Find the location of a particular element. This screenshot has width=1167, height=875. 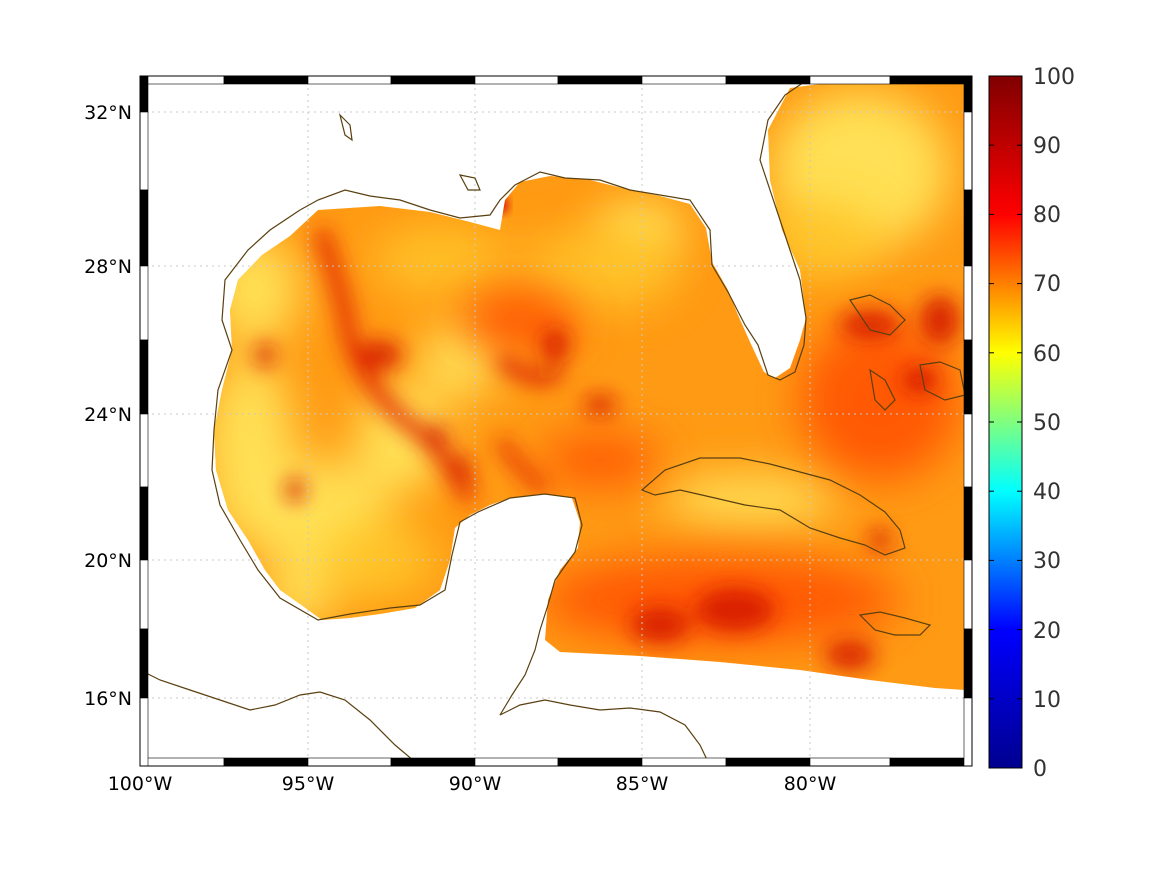

colorbar-tick-label: 90 is located at coordinates (1047, 146).